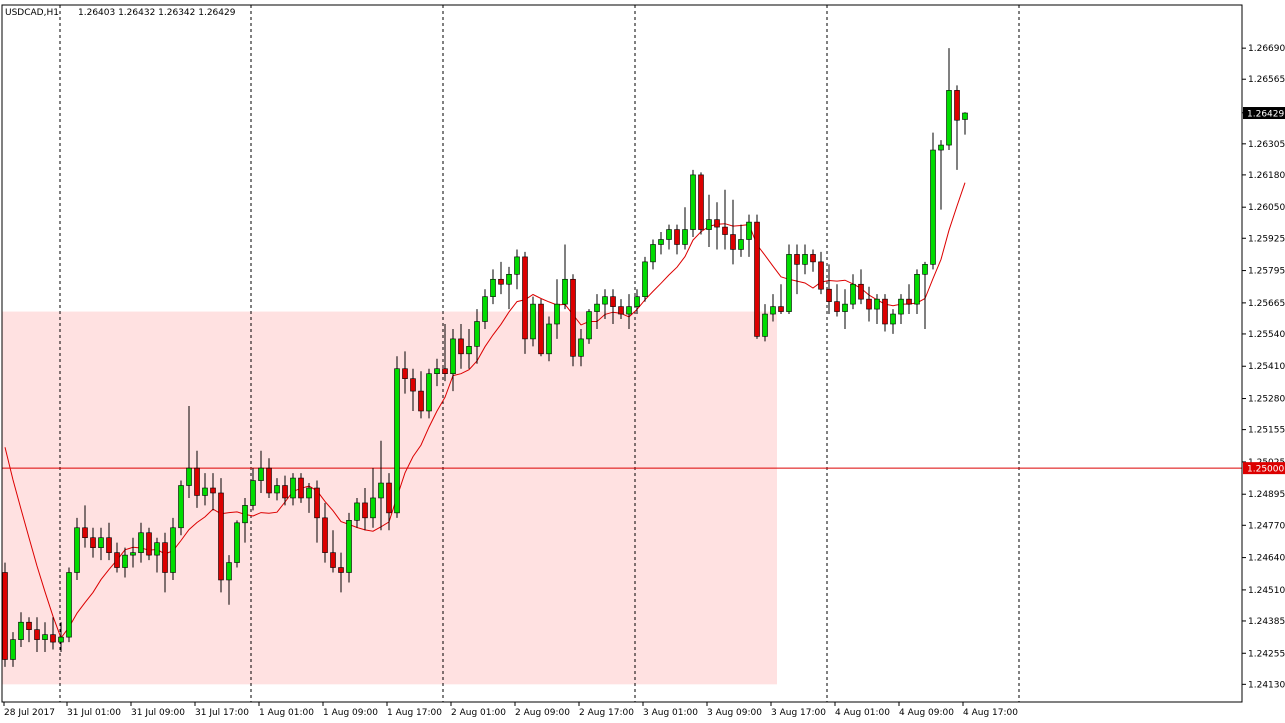  What do you see at coordinates (1266, 49) in the screenshot?
I see `y-tick-label: 1.26690` at bounding box center [1266, 49].